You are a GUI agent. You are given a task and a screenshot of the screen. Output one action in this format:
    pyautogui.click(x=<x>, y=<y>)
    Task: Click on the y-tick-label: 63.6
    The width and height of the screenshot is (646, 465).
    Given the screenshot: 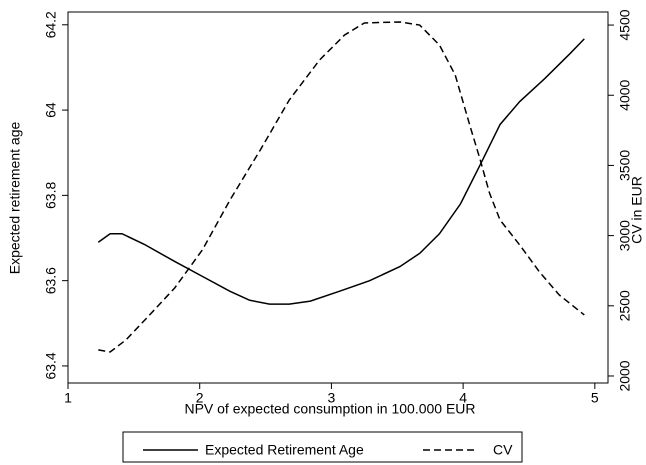 What is the action you would take?
    pyautogui.click(x=51, y=280)
    